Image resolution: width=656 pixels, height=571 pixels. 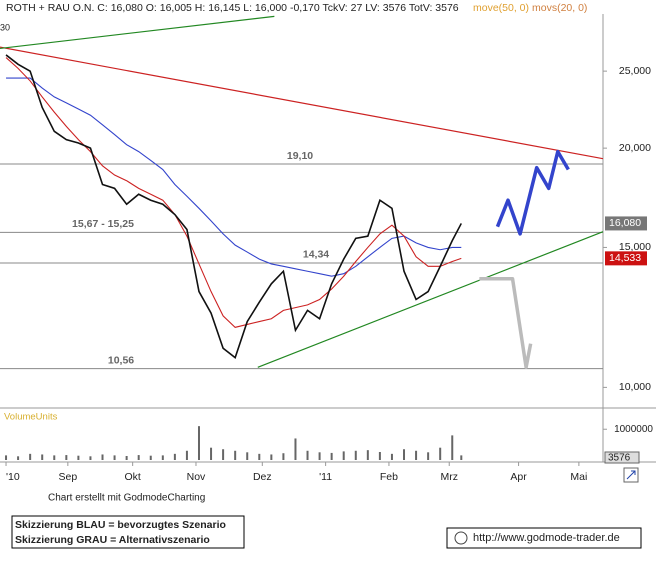 I want to click on x-tick-label: Apr, so click(x=518, y=477).